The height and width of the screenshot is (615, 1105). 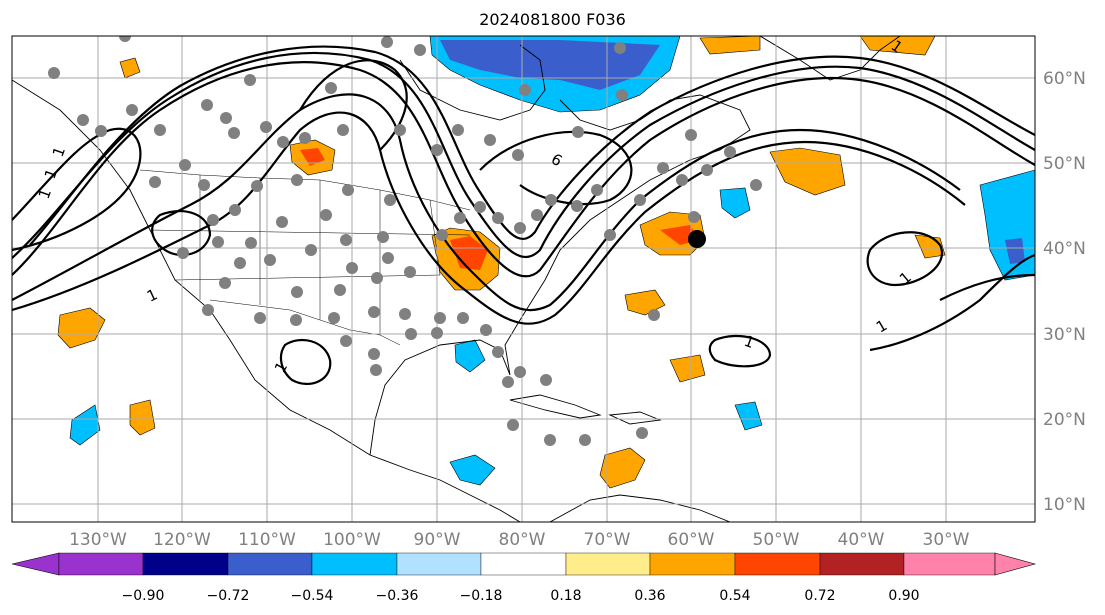 I want to click on lon-label: 90°W, so click(x=437, y=540).